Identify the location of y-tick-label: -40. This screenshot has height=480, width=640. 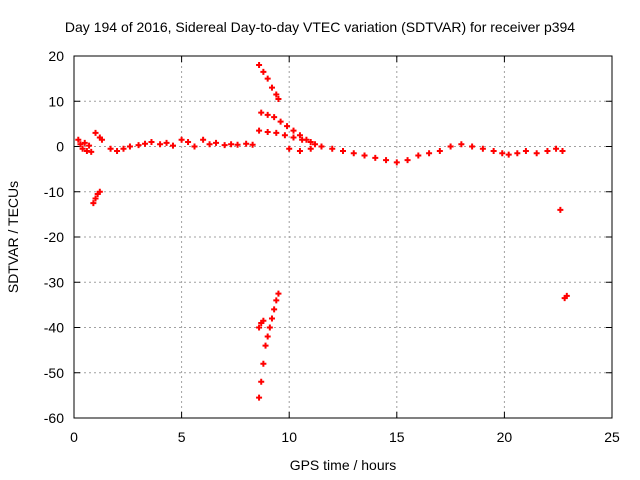
(54, 328).